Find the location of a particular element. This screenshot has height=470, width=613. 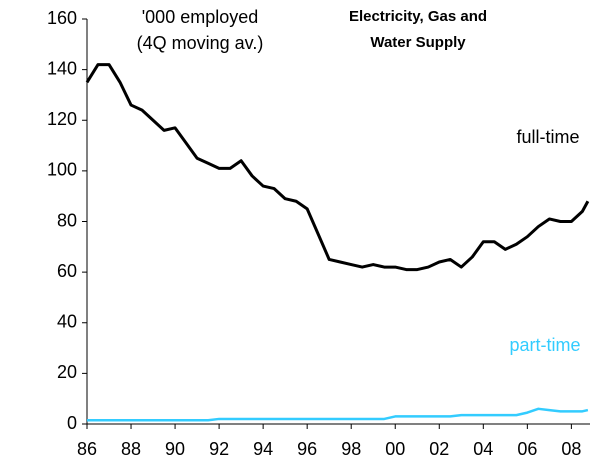

chart-title: Electricity, Gas and is located at coordinates (418, 16).